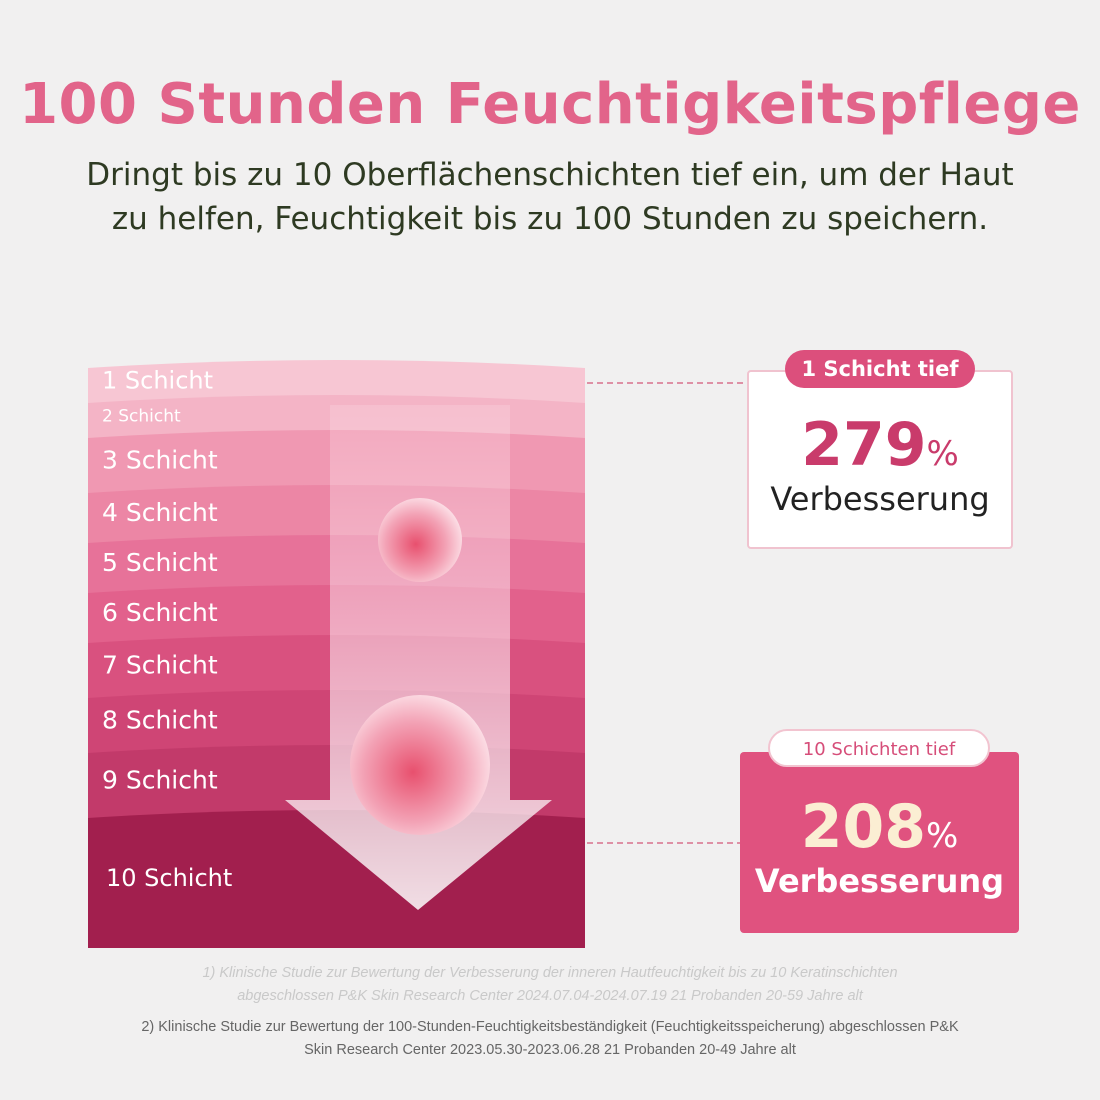  Describe the element at coordinates (863, 827) in the screenshot. I see `value: 208` at that location.